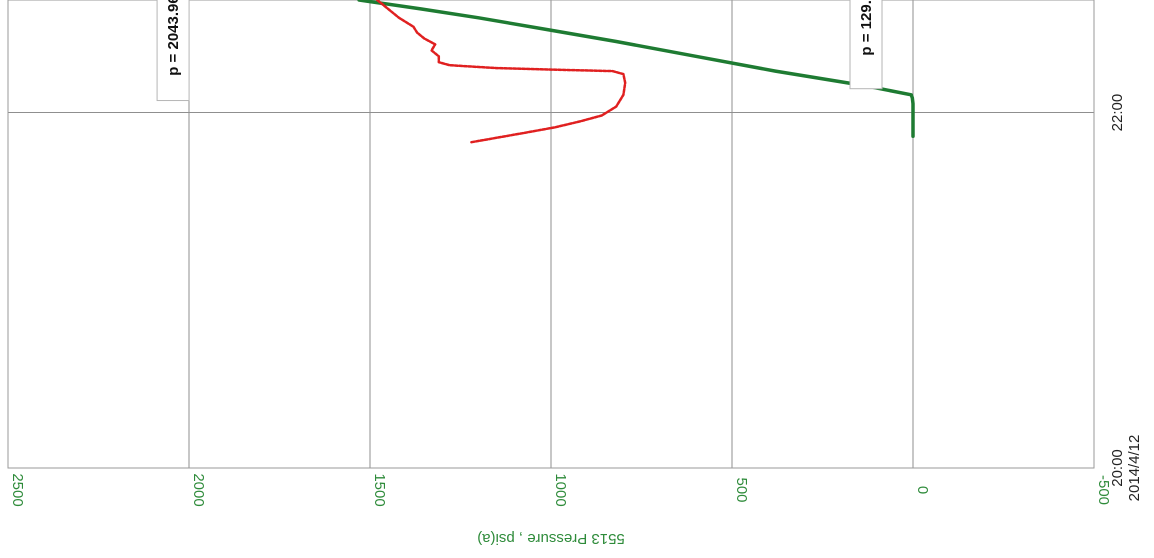  Describe the element at coordinates (741, 489) in the screenshot. I see `y-tick-label: 500` at that location.